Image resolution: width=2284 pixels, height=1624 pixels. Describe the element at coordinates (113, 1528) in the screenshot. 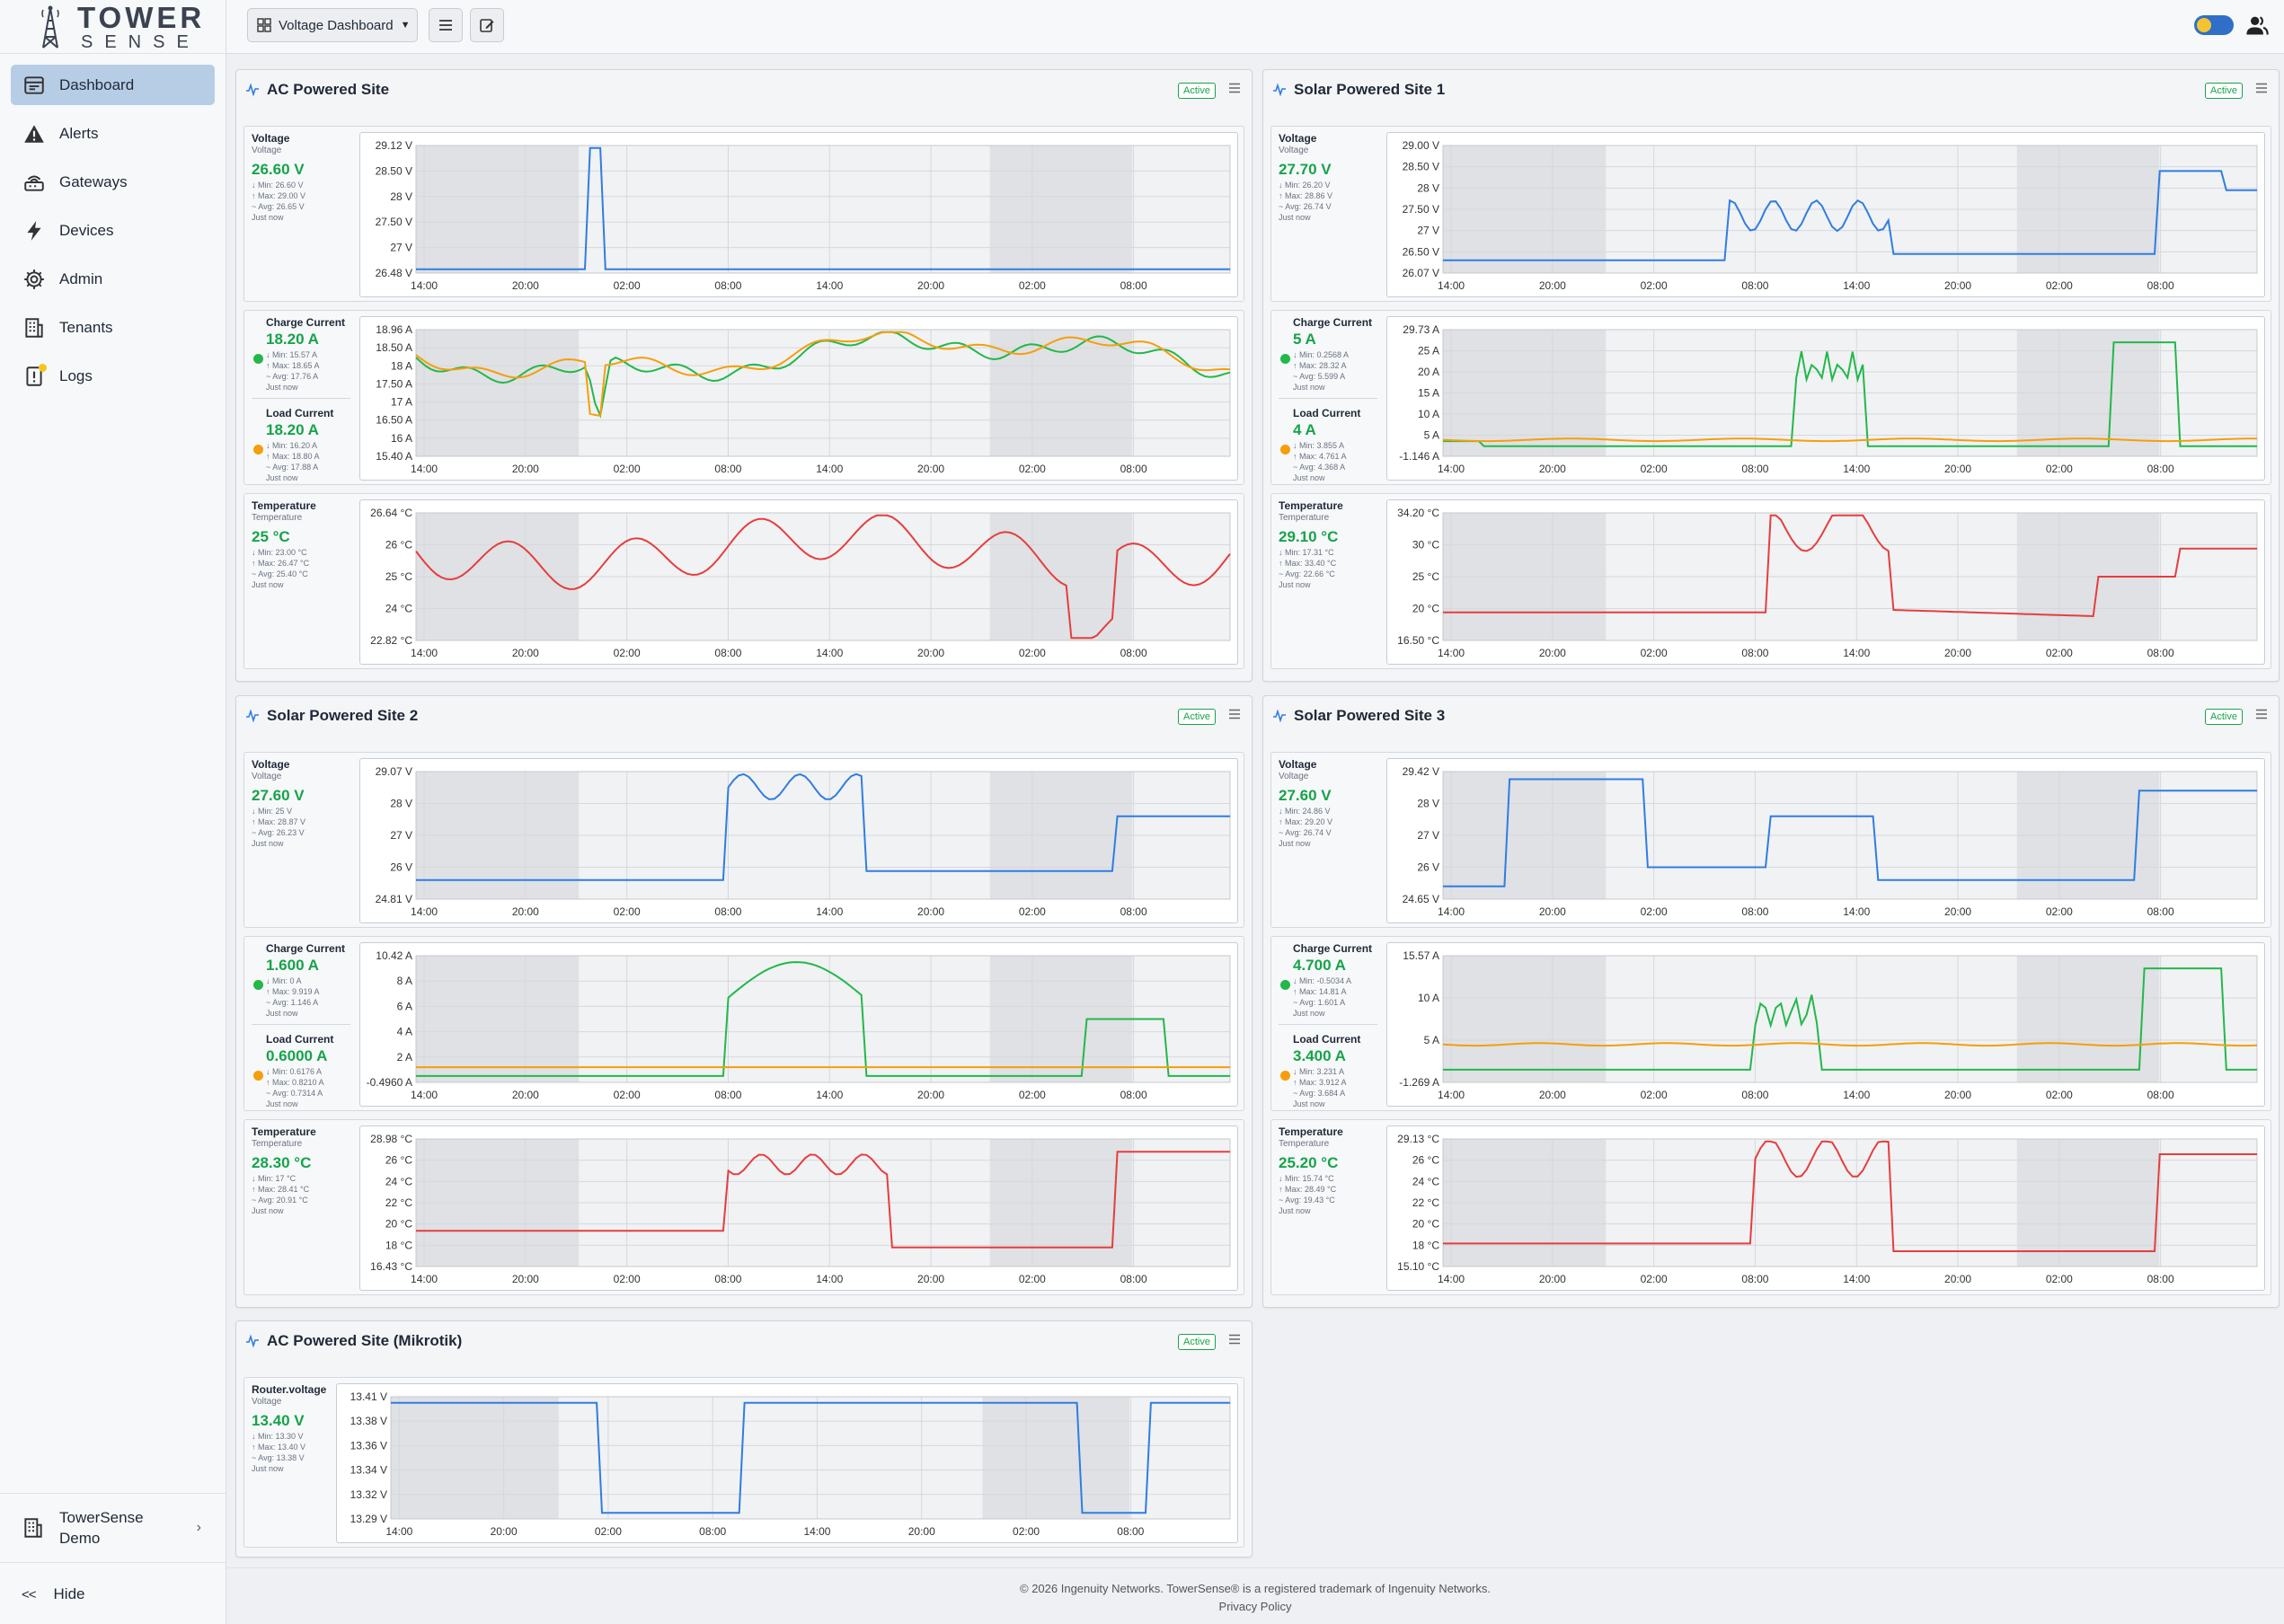

I see `tenant-switcher: TowerSense Demo ›` at that location.